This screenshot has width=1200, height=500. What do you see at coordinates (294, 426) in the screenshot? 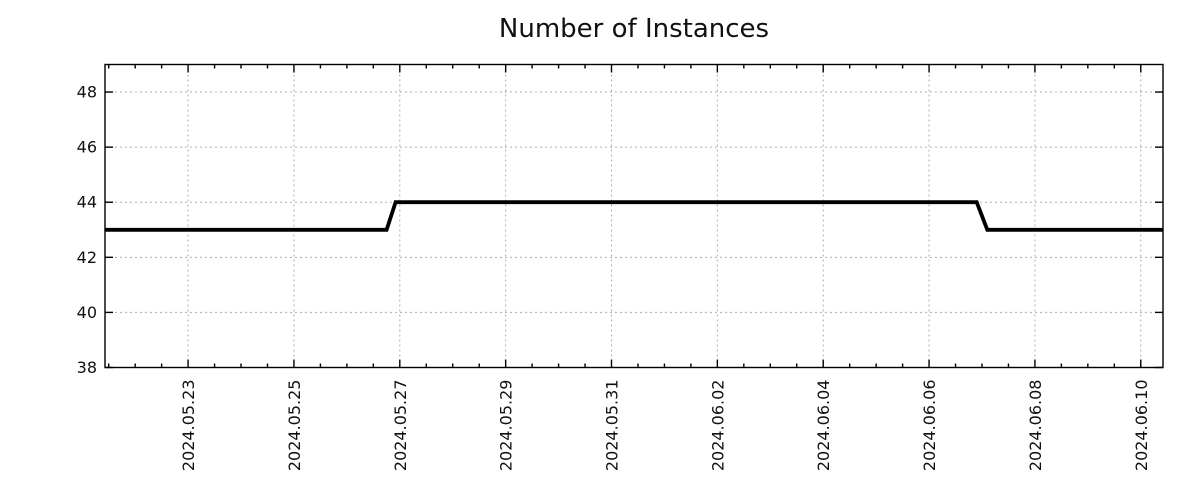
I see `x-tick-label: 2024.05.25` at bounding box center [294, 426].